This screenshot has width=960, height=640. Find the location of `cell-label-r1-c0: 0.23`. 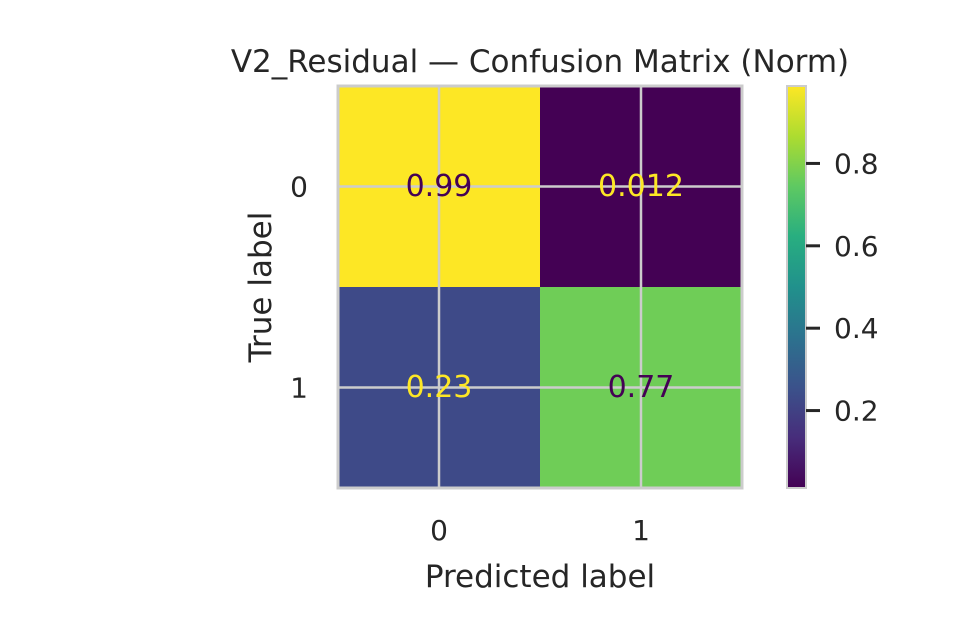

cell-label-r1-c0: 0.23 is located at coordinates (439, 387).